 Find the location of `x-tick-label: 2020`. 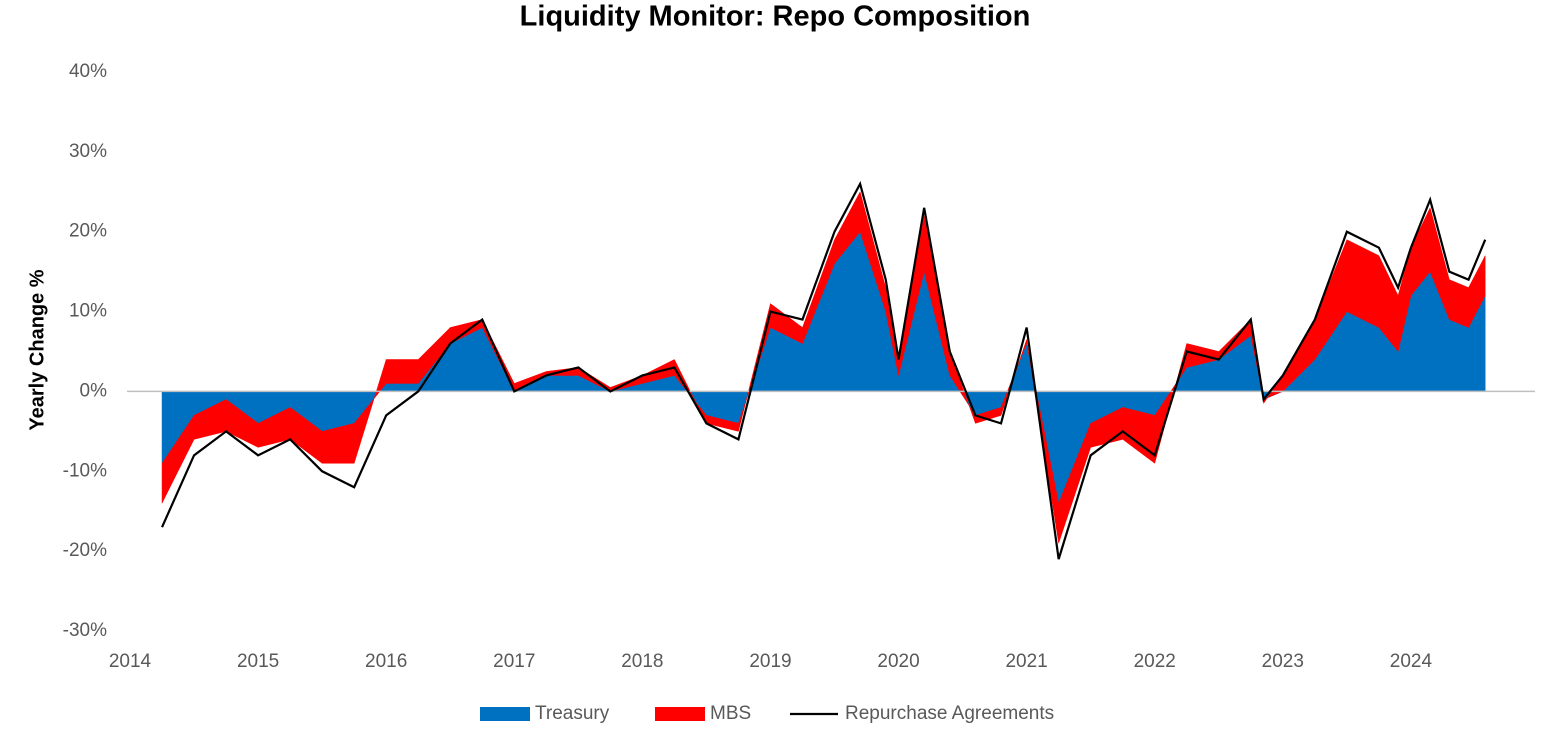

x-tick-label: 2020 is located at coordinates (898, 661).